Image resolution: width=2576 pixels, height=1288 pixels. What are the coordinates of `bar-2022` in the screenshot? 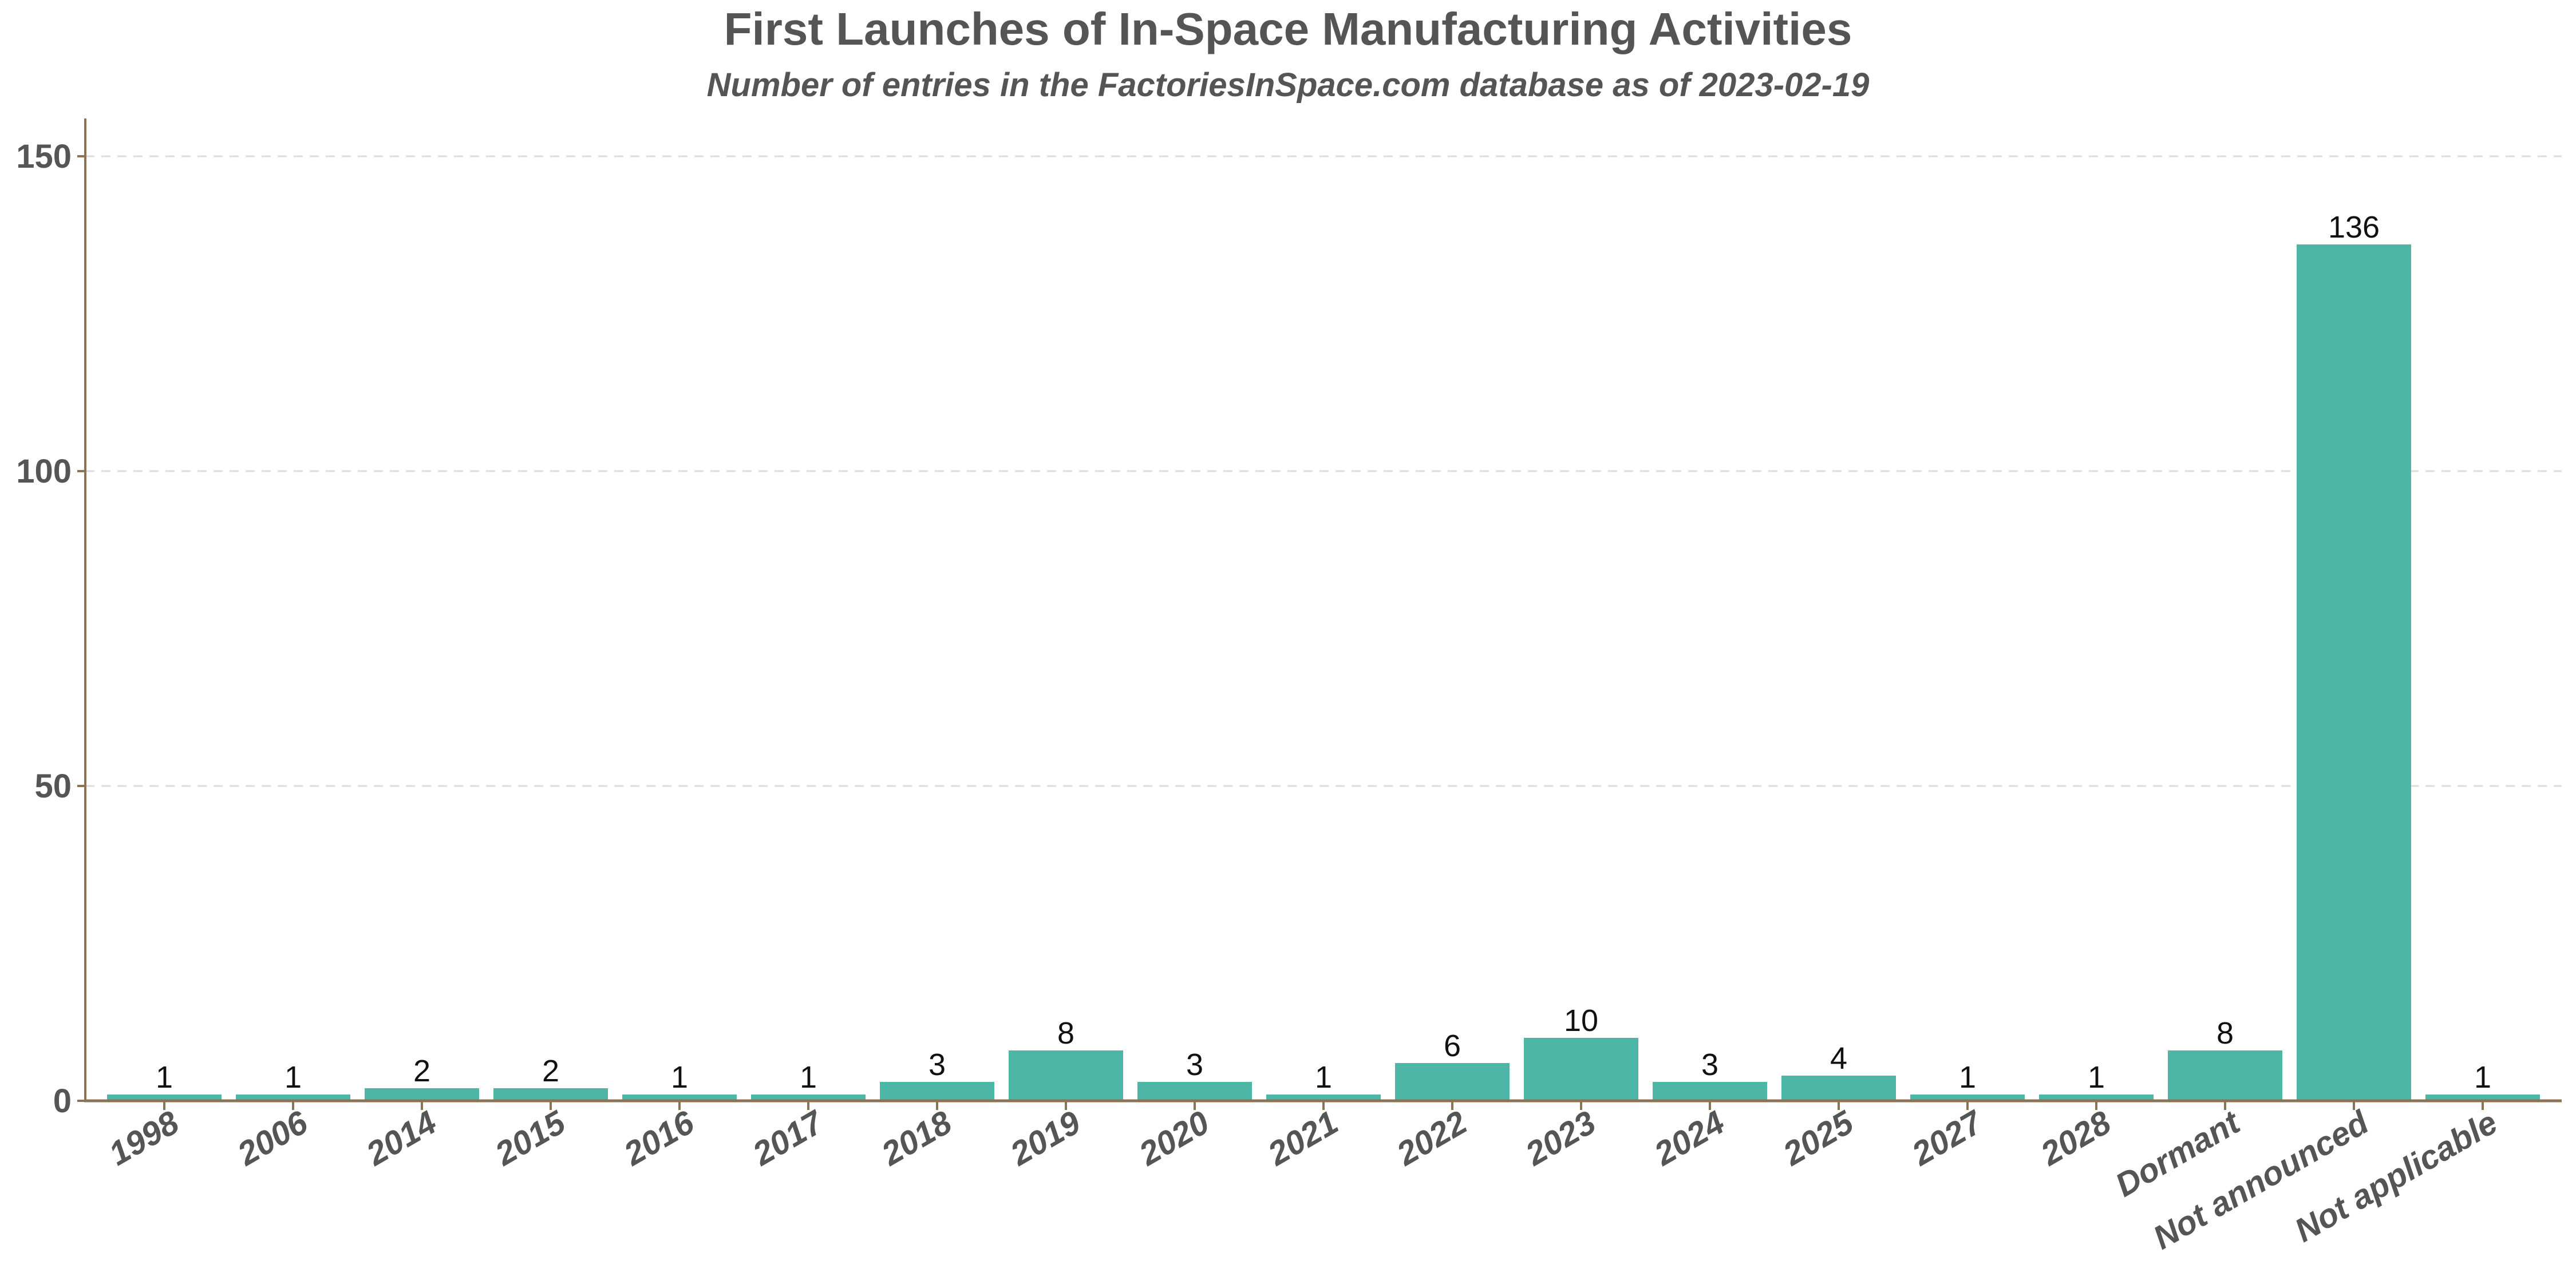 It's located at (1452, 1082).